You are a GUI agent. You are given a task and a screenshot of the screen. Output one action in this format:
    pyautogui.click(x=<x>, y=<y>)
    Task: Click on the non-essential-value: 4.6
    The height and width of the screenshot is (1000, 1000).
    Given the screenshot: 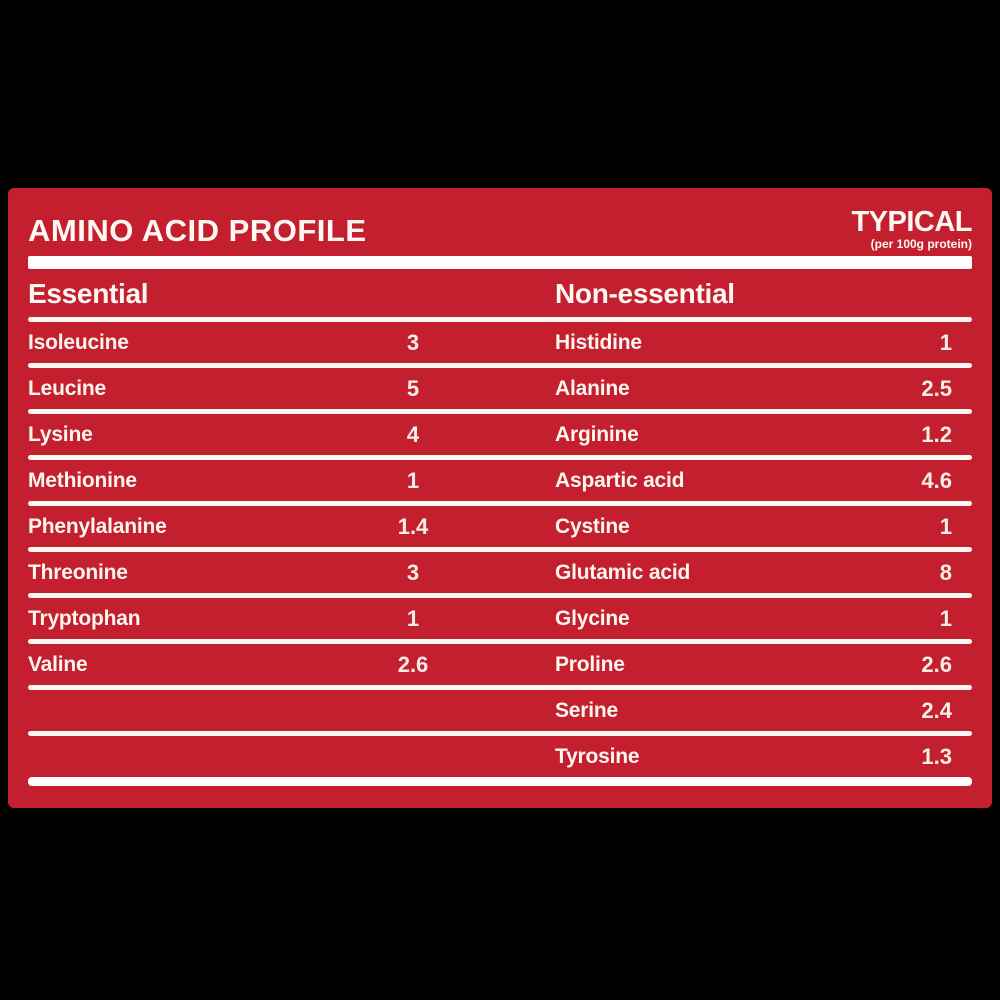 What is the action you would take?
    pyautogui.click(x=936, y=480)
    